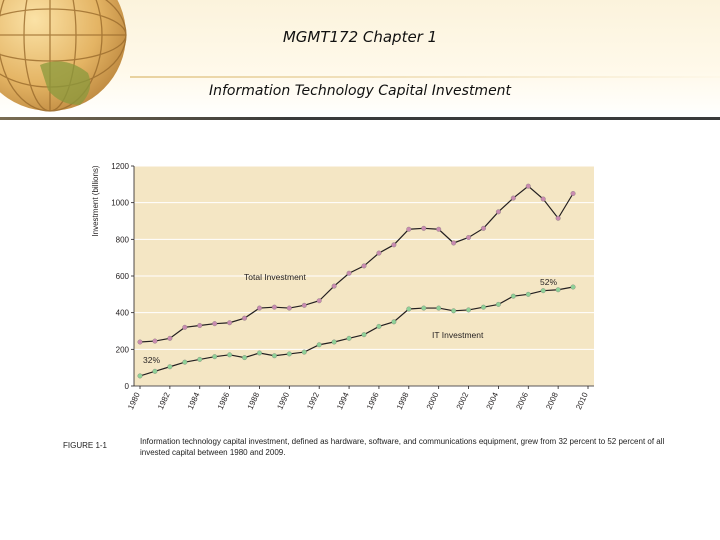  Describe the element at coordinates (356, 331) in the screenshot. I see `line-it-investment` at that location.